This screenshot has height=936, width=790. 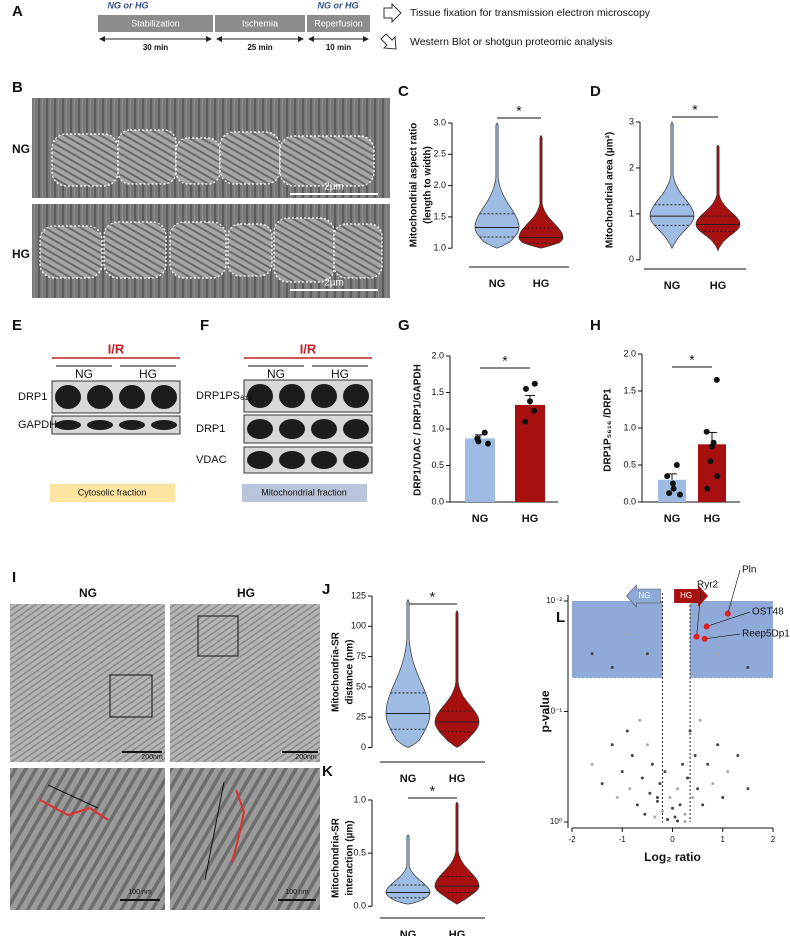 What do you see at coordinates (84, 374) in the screenshot?
I see `group-label: NG` at bounding box center [84, 374].